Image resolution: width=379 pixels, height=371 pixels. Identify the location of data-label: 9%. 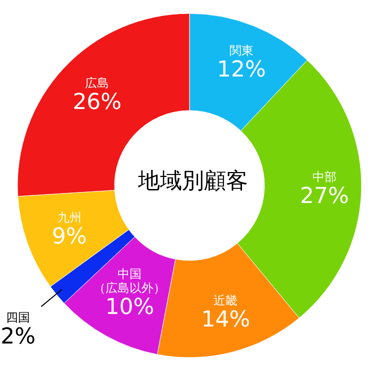
(69, 237).